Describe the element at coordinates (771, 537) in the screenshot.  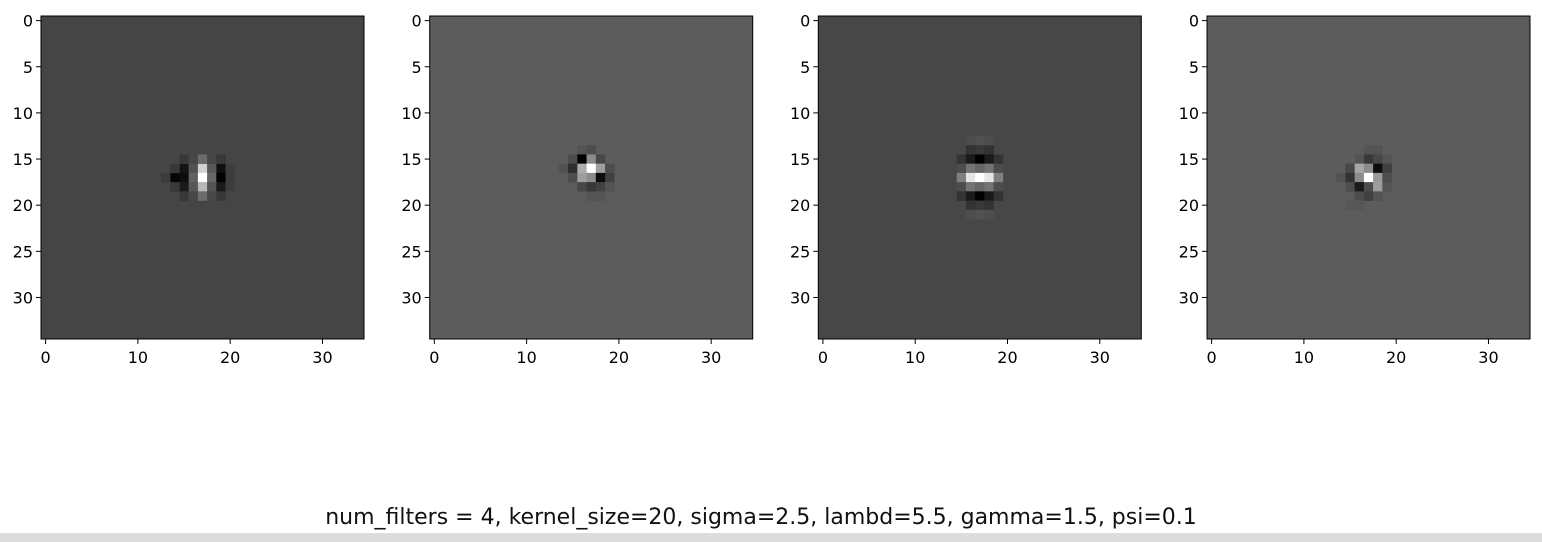
I see `horizontal-scrollbar` at that location.